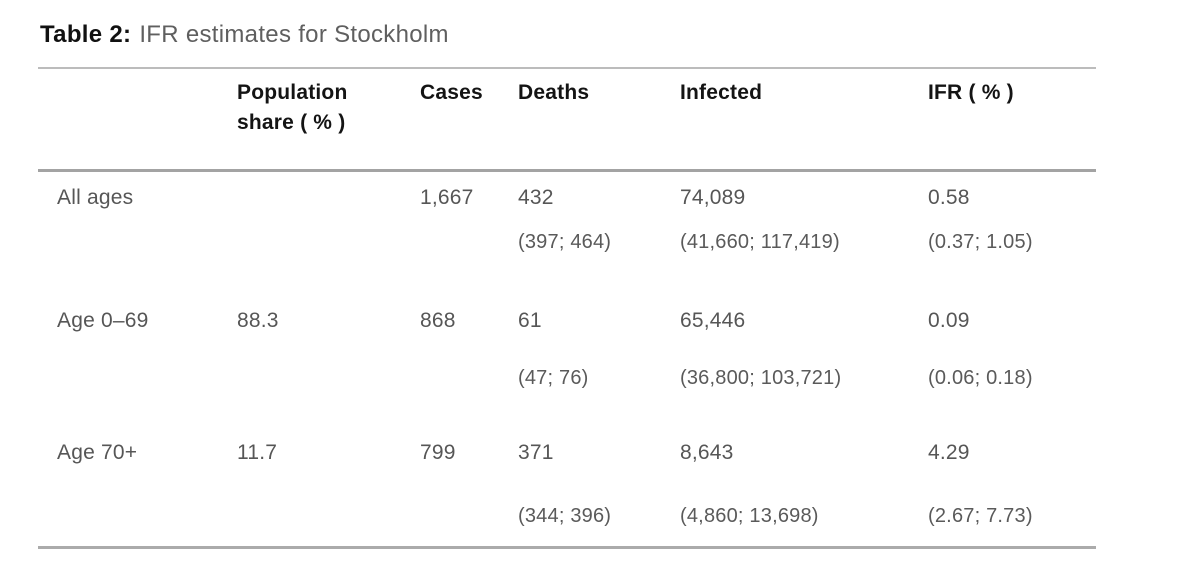  What do you see at coordinates (328, 108) in the screenshot?
I see `header-population-share: Population share ( % )` at bounding box center [328, 108].